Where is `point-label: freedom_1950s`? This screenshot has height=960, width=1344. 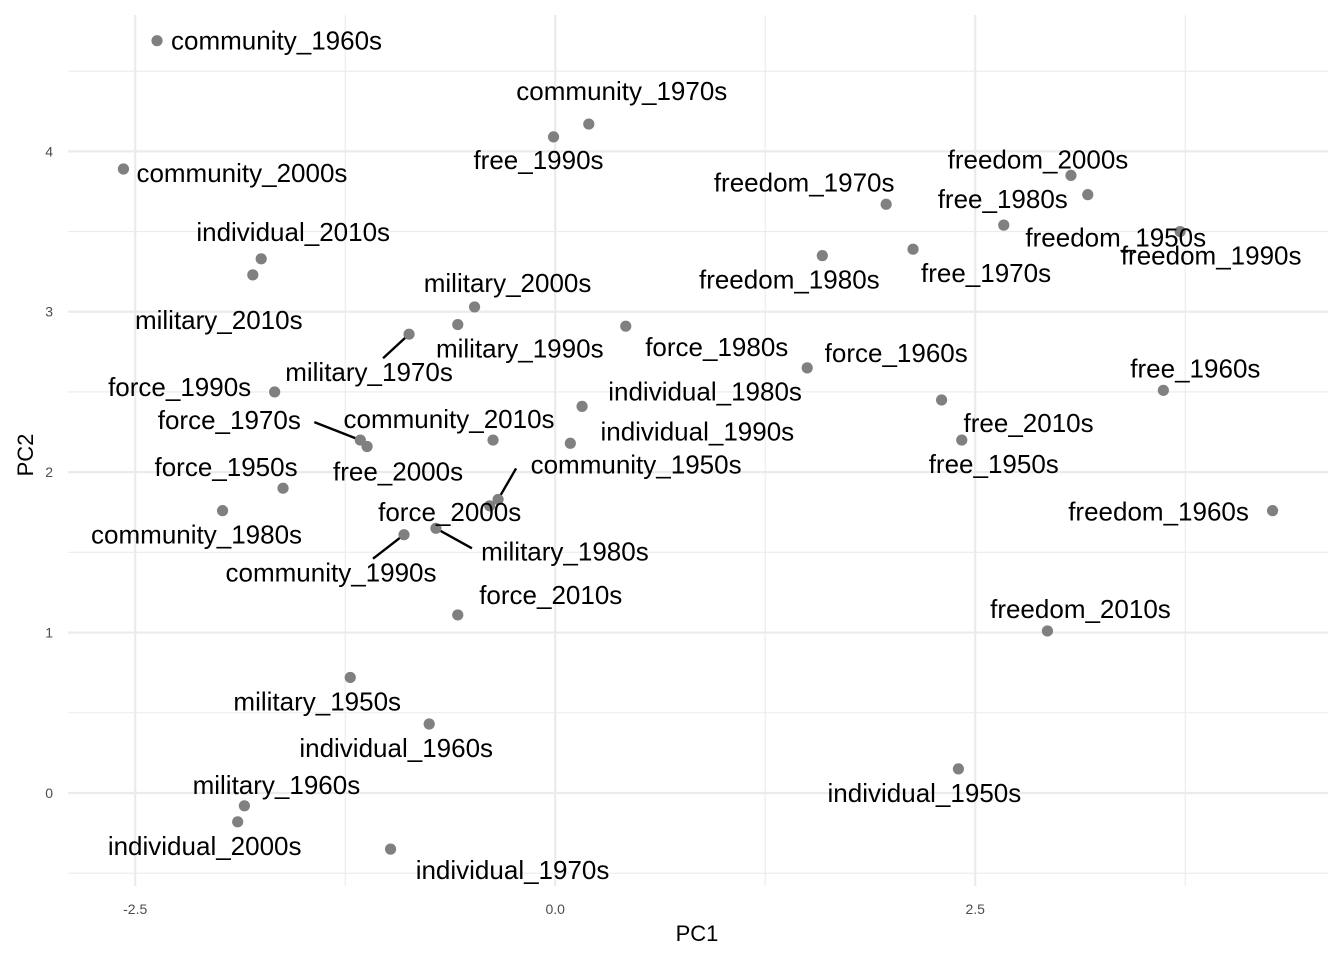 point-label: freedom_1950s is located at coordinates (1115, 238).